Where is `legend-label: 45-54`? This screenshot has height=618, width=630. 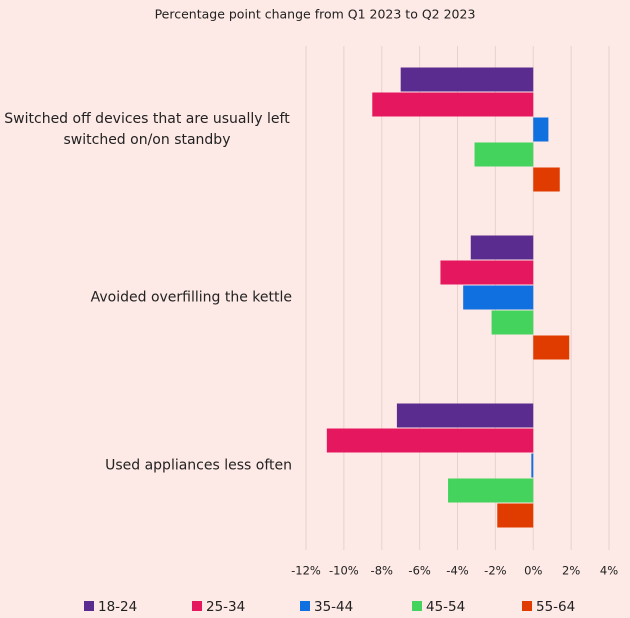
legend-label: 45-54 is located at coordinates (445, 607).